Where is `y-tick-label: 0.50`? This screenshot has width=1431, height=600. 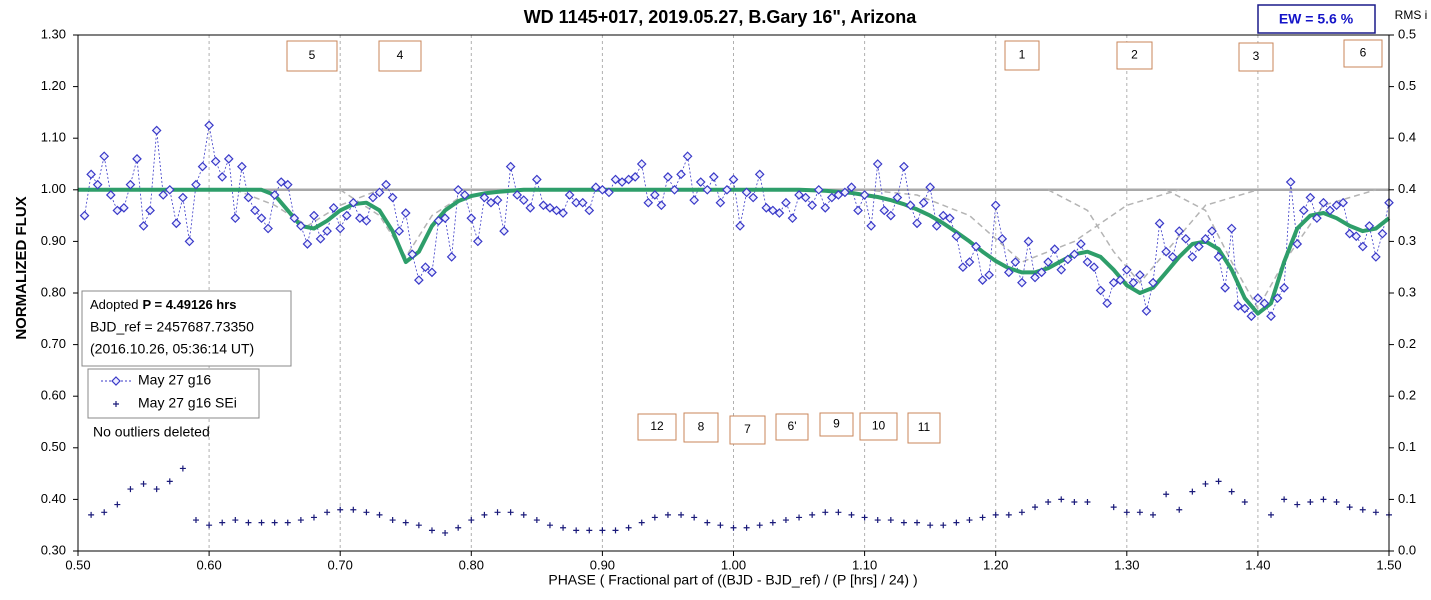 y-tick-label: 0.50 is located at coordinates (53, 446).